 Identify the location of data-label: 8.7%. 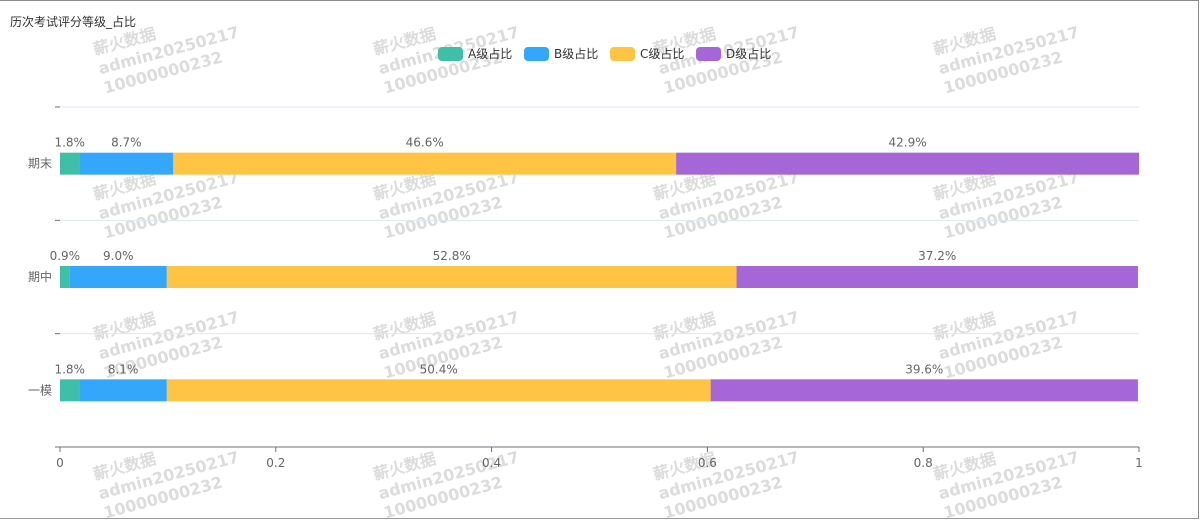
(126, 143).